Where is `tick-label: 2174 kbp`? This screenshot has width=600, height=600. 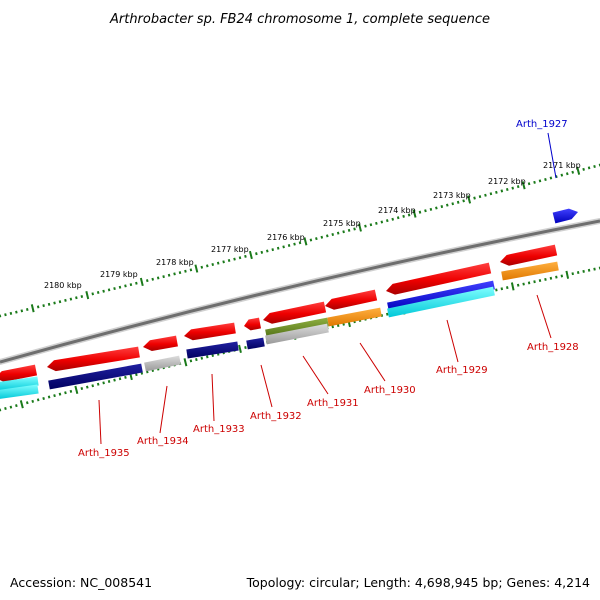 tick-label: 2174 kbp is located at coordinates (397, 210).